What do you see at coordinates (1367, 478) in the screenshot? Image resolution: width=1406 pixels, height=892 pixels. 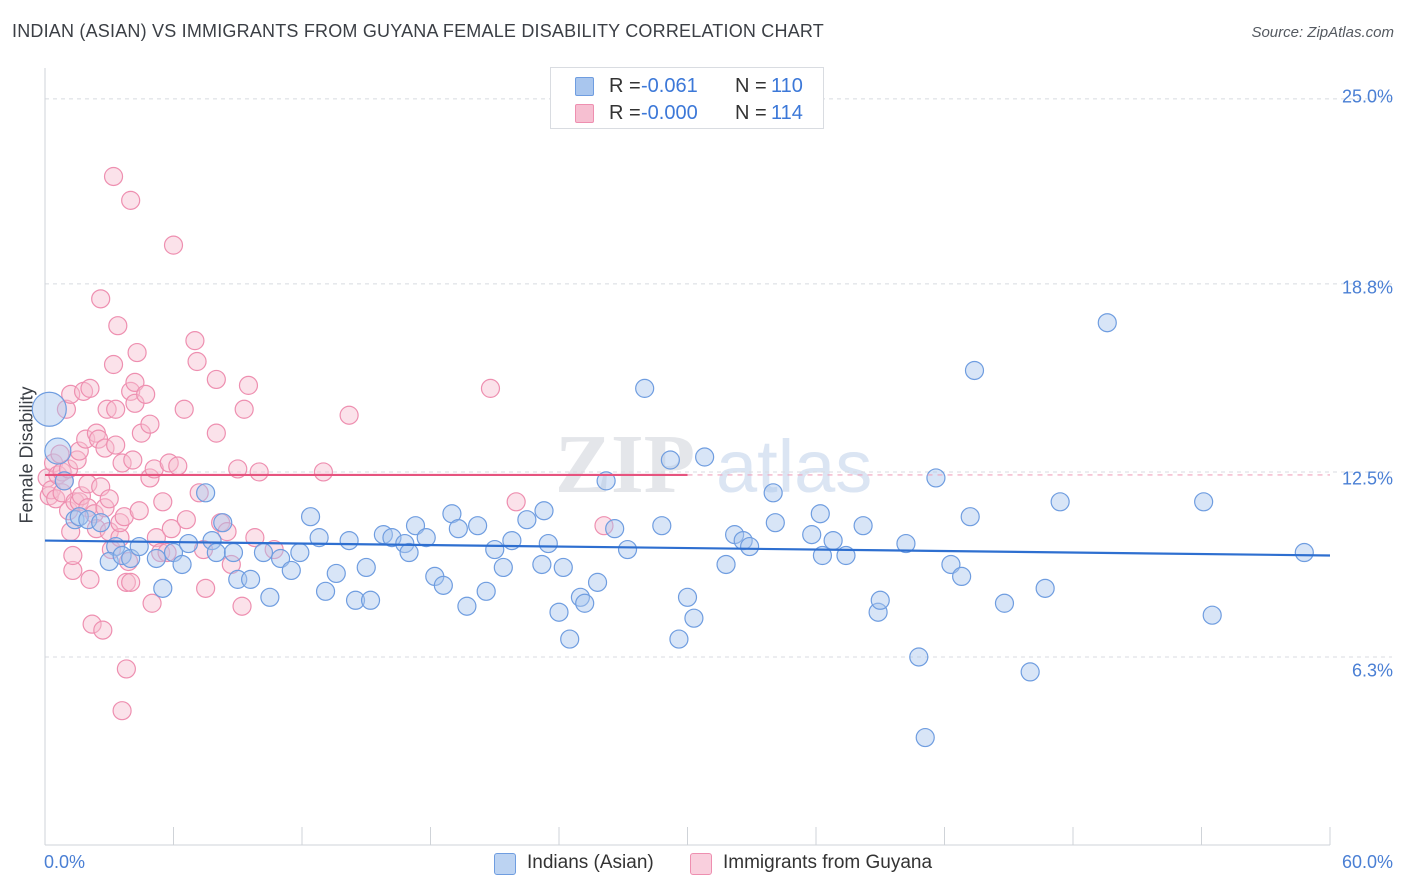 I see `y-tick-label: 12.5%` at bounding box center [1367, 478].